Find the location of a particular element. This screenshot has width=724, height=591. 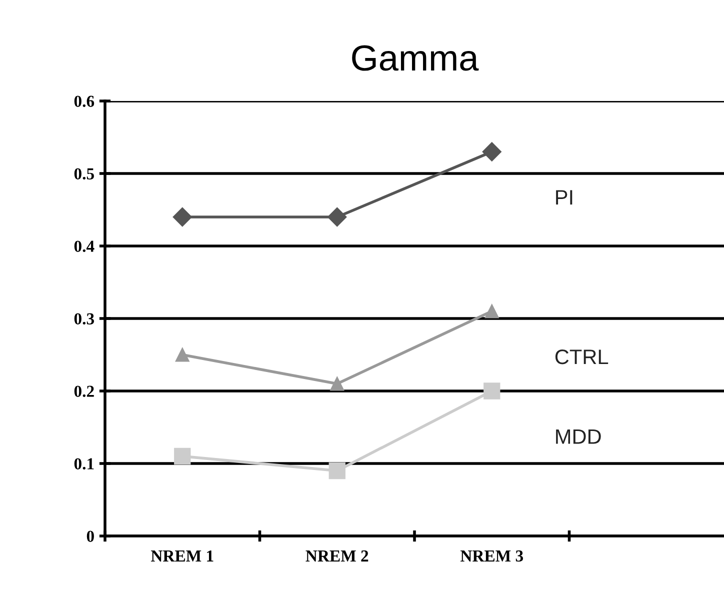

text: MDD is located at coordinates (578, 436).